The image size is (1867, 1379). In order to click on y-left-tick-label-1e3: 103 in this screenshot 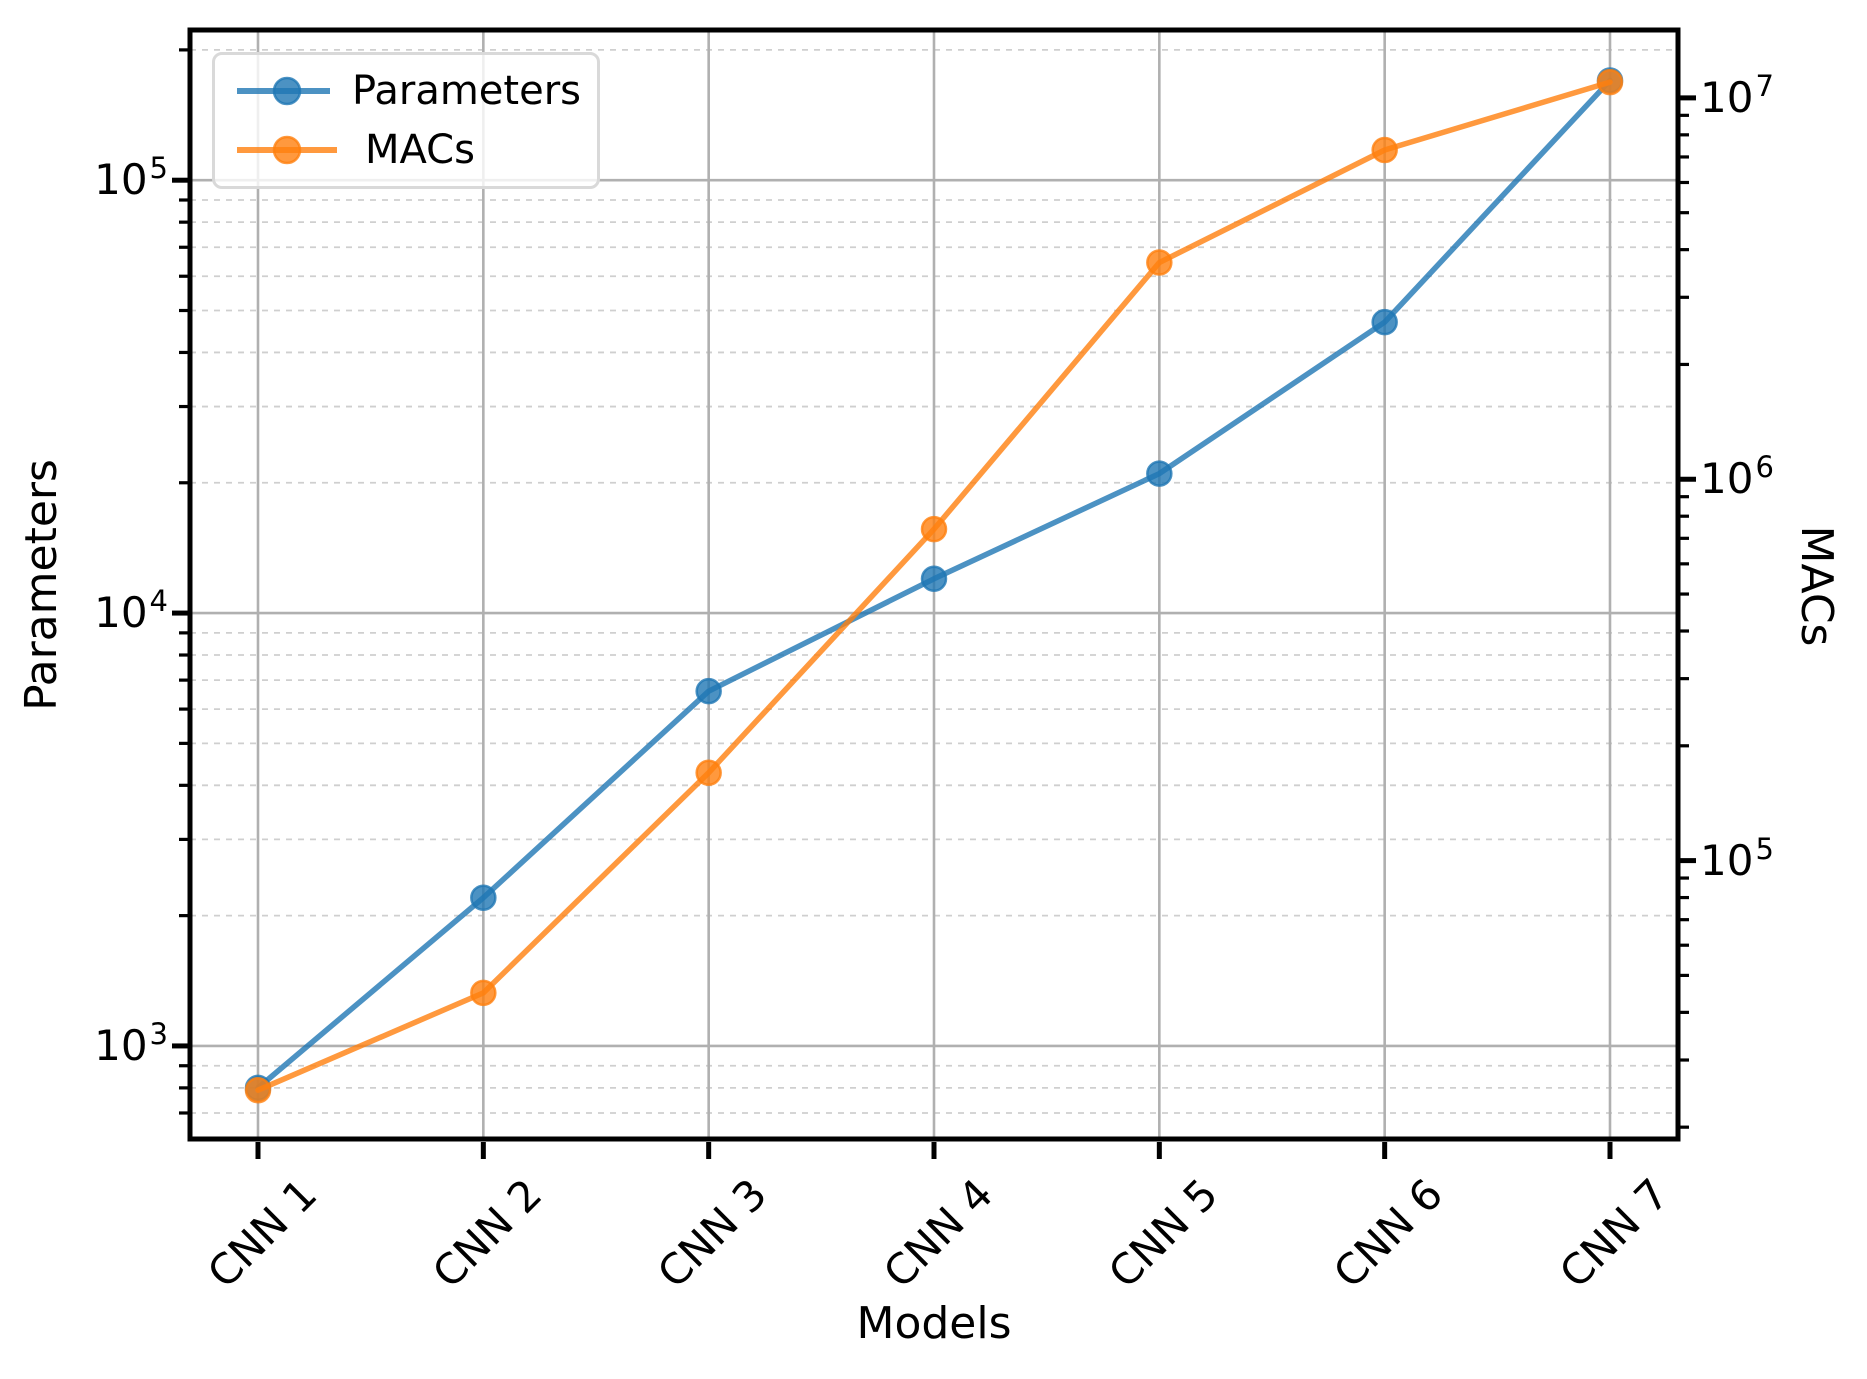, I will do `click(131, 1043)`.